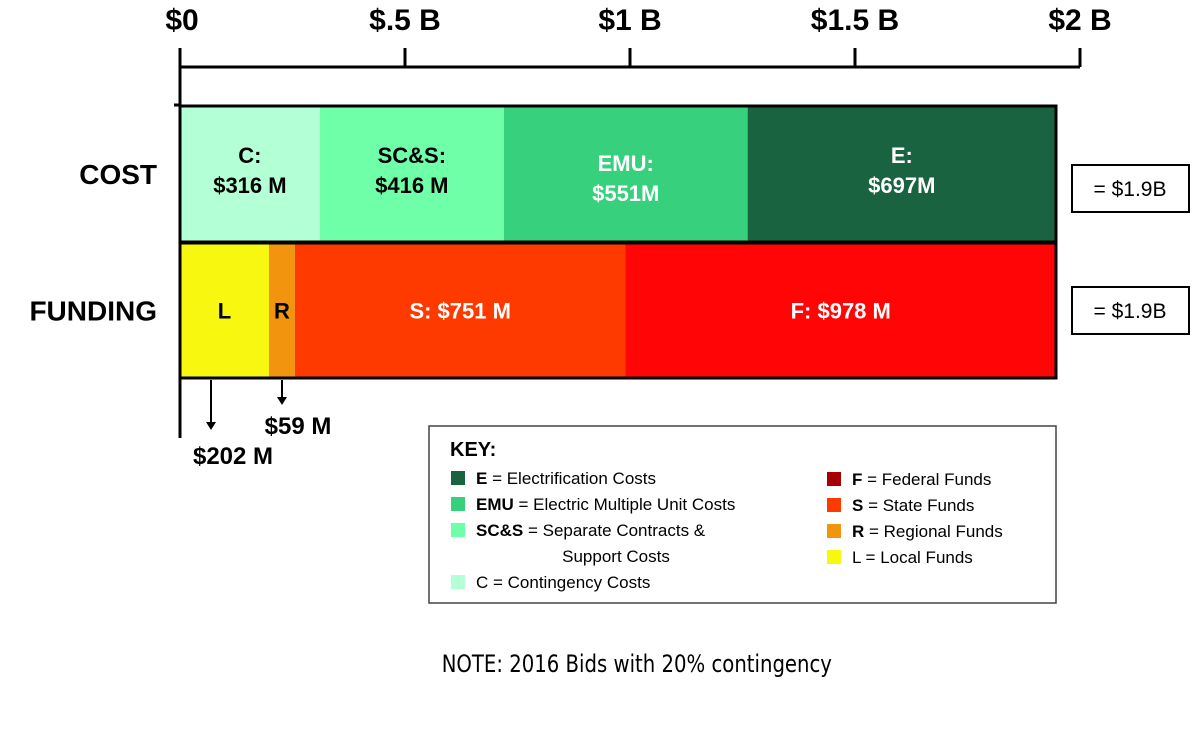  What do you see at coordinates (249, 185) in the screenshot?
I see `bar-segment-label: $316 M` at bounding box center [249, 185].